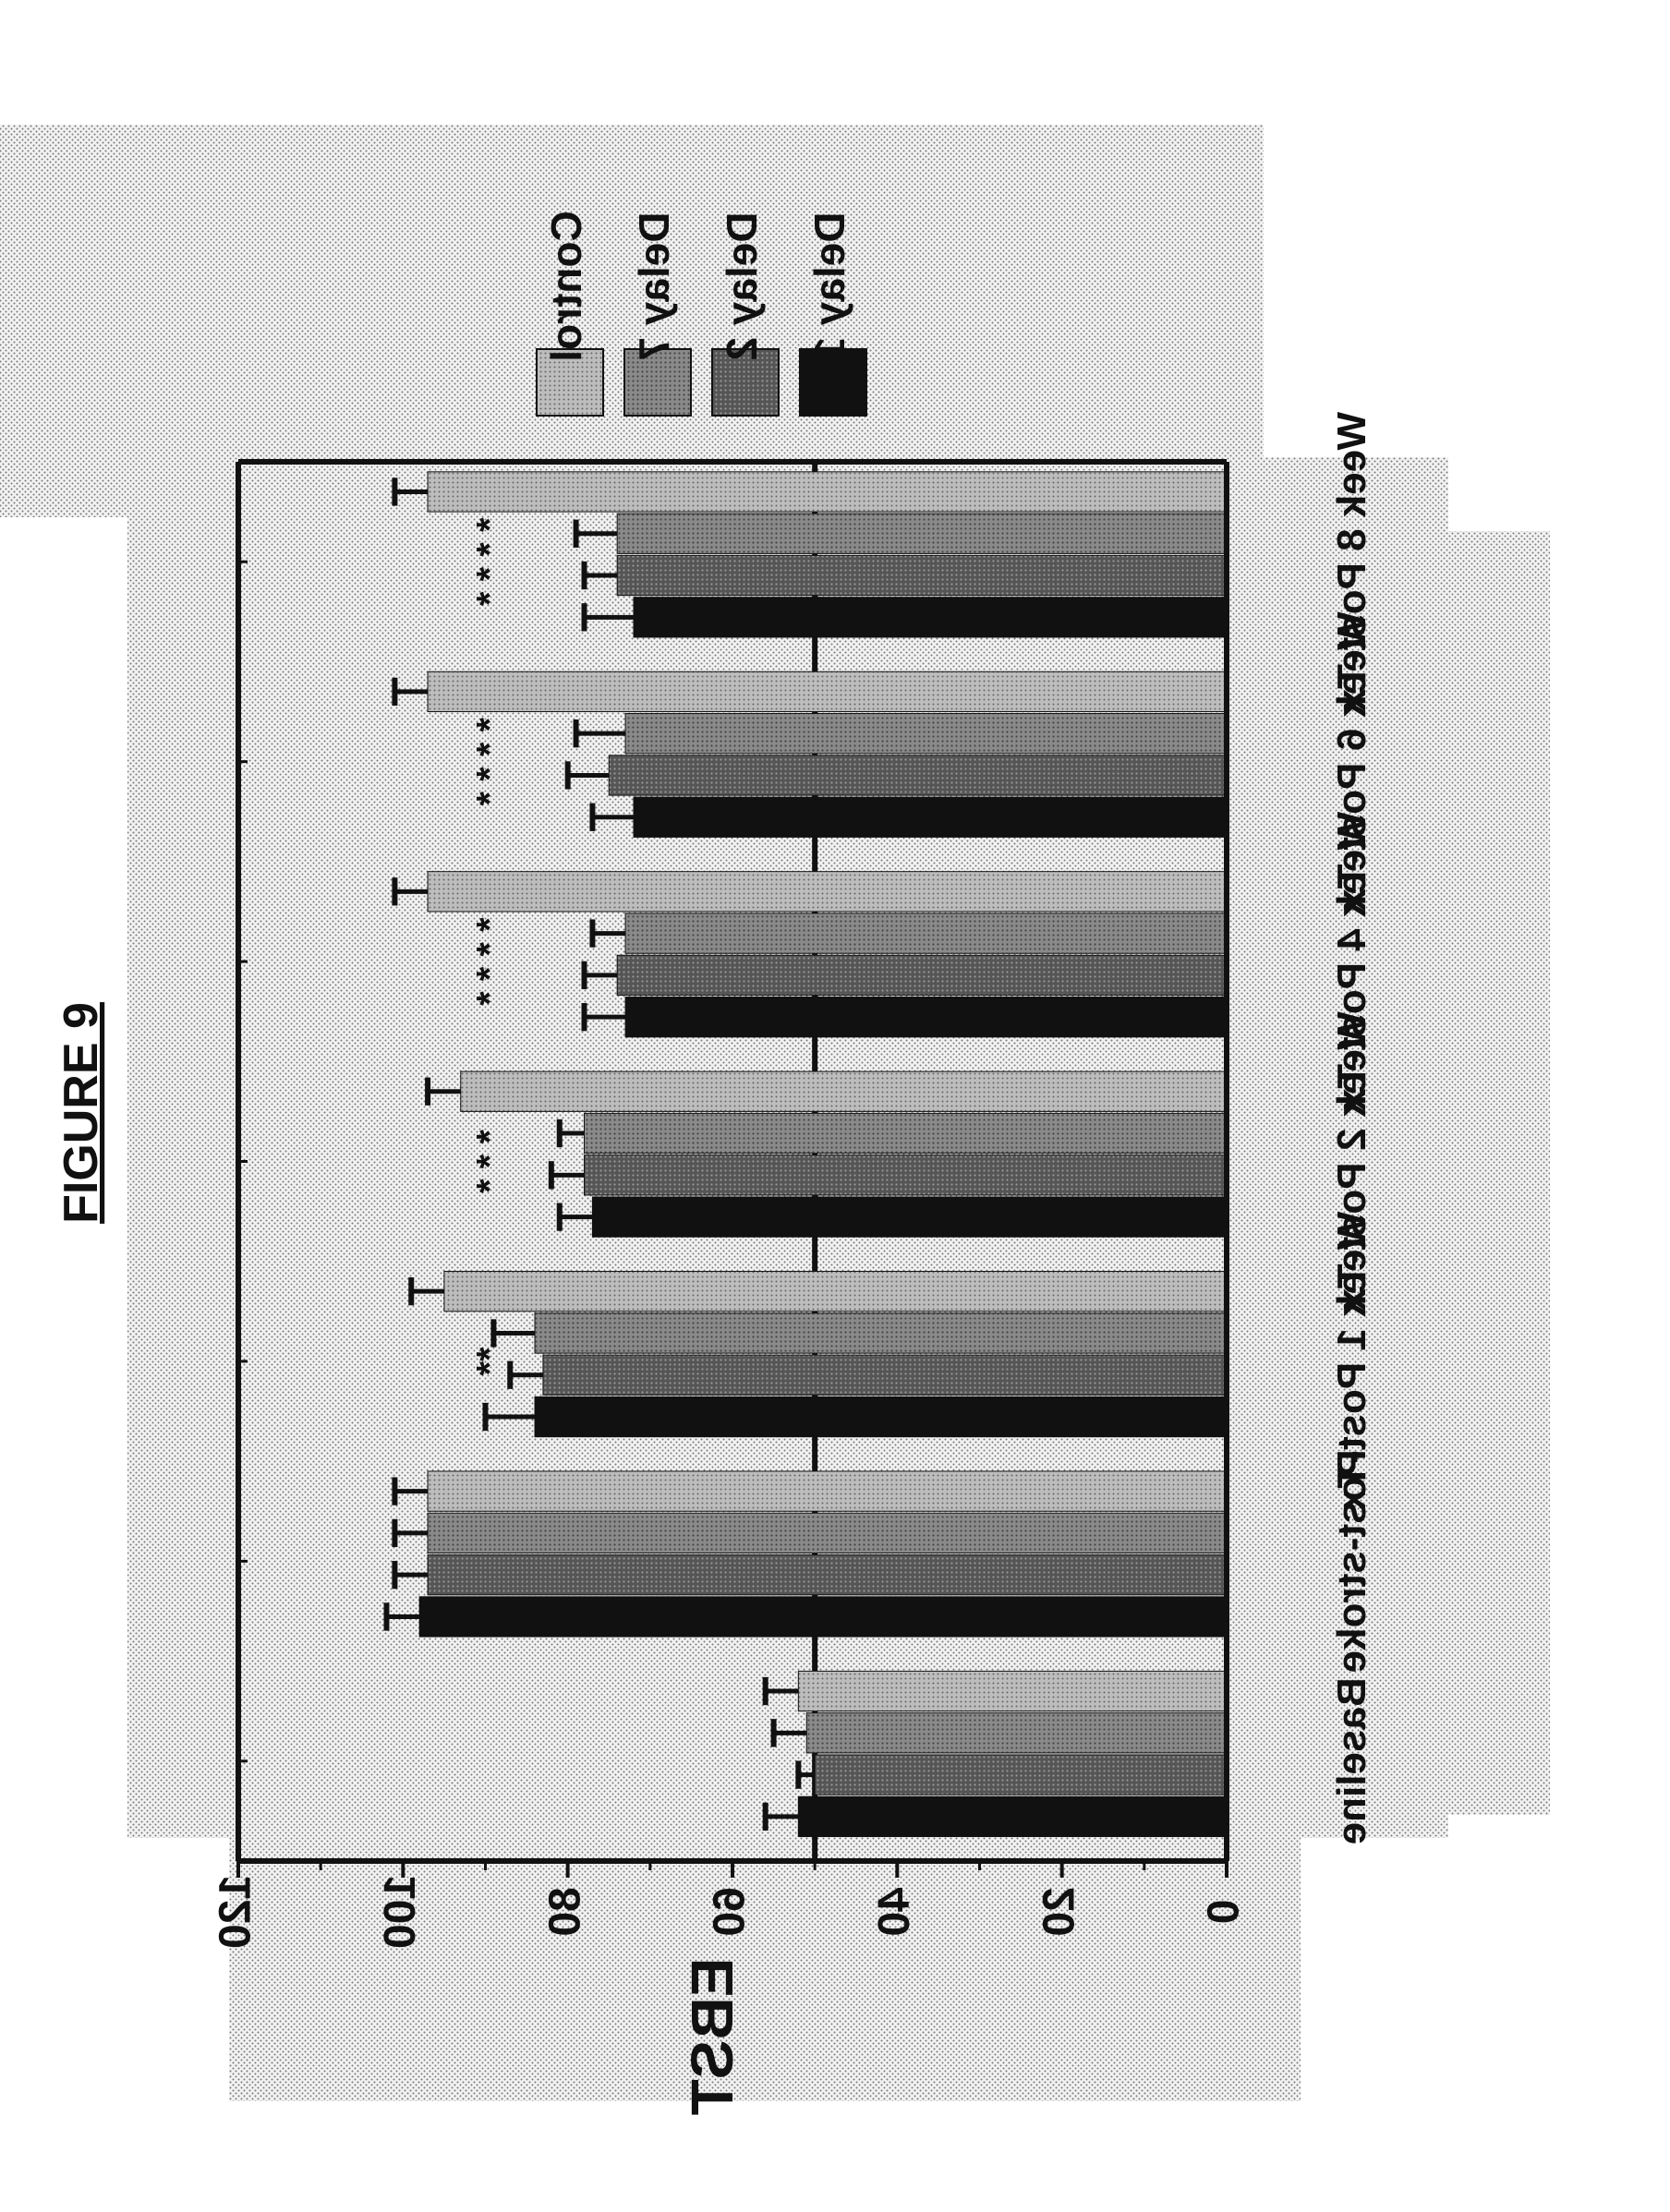  I want to click on category-label: Week 4 Post-Tx, so click(1351, 962).